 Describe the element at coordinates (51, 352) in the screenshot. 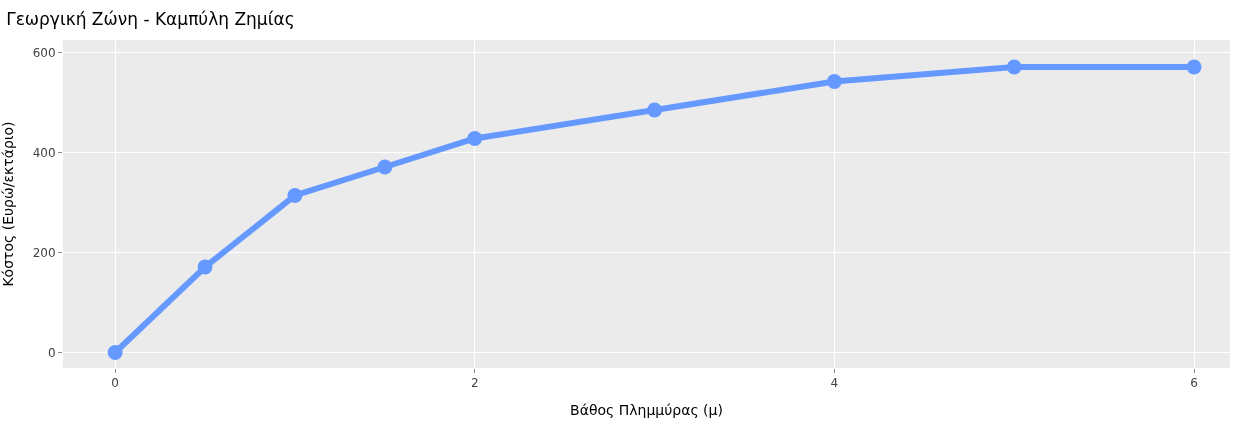

I see `y-tick-label: 0` at that location.